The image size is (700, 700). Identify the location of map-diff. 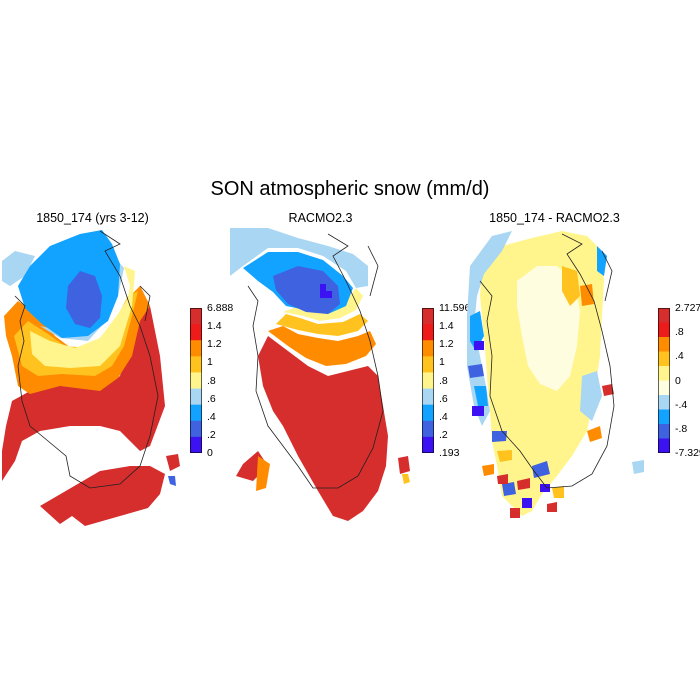
(555, 374).